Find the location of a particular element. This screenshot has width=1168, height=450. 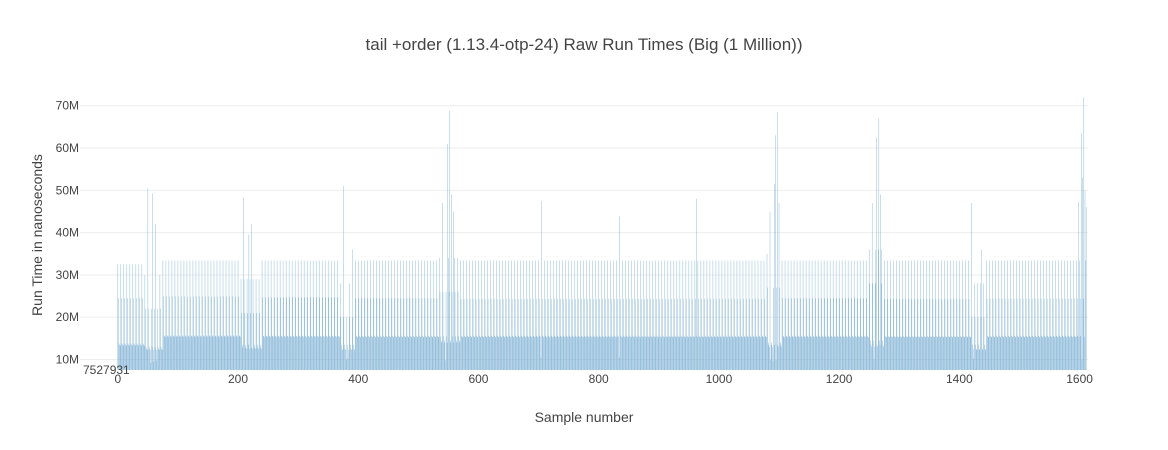

x-tick-label: 200 is located at coordinates (238, 379).